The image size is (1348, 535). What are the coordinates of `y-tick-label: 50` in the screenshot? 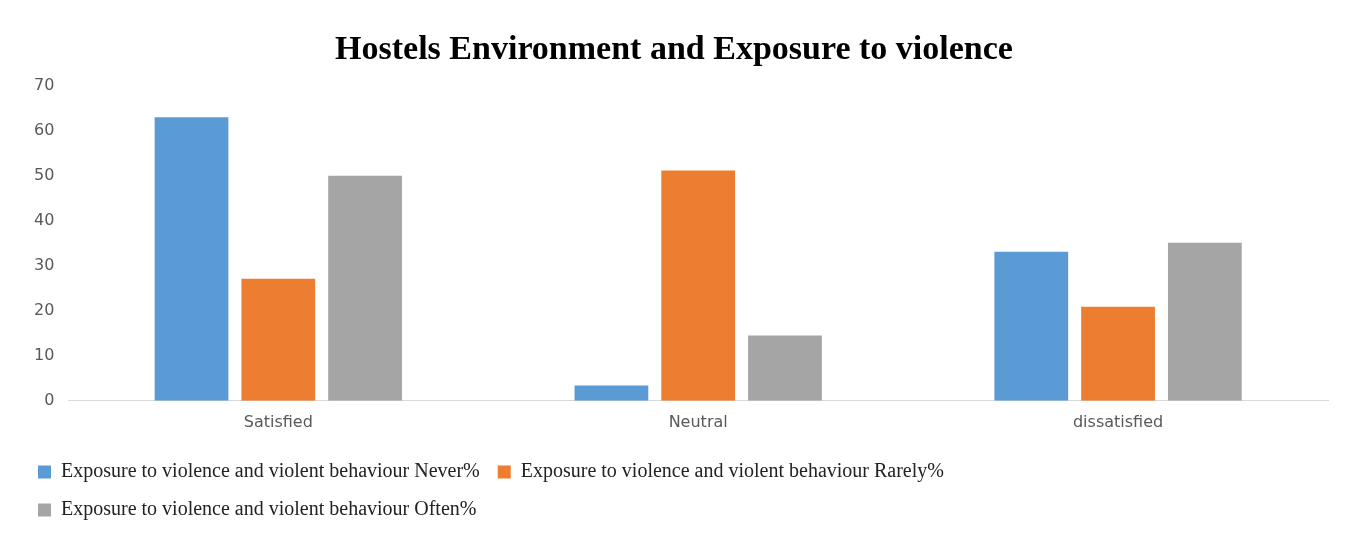 It's located at (44, 174).